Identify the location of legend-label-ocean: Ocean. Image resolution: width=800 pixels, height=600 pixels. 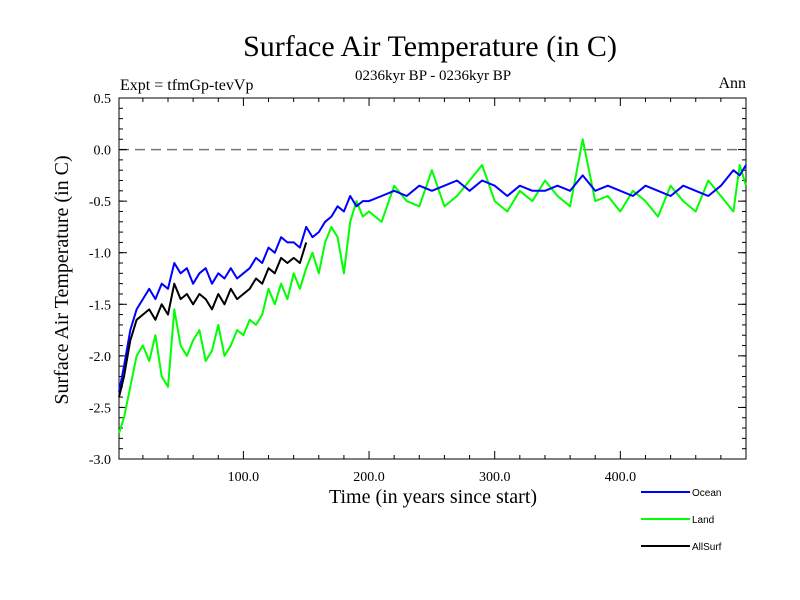
(706, 493).